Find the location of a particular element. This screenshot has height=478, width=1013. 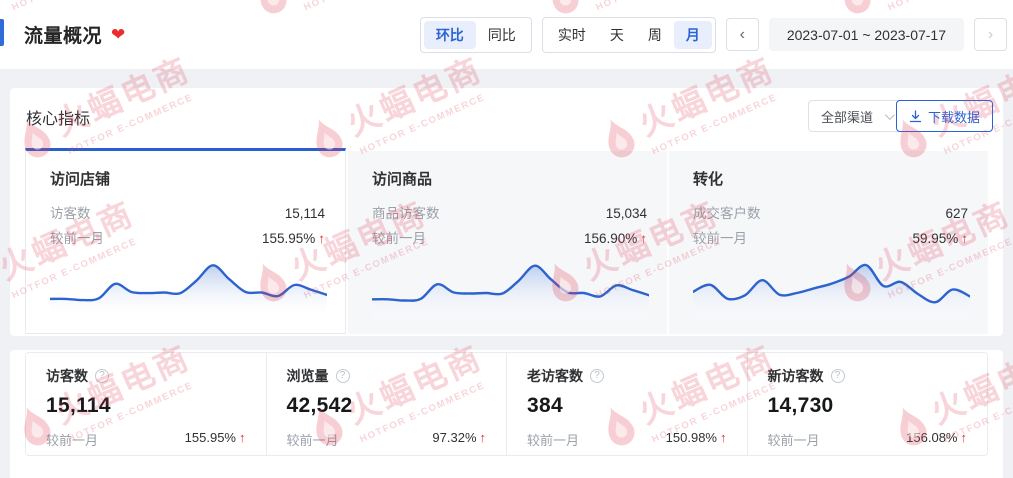

stat-returning-visitors: 老访客数 ? 384 较前一月 150.98% ↑ is located at coordinates (627, 404).